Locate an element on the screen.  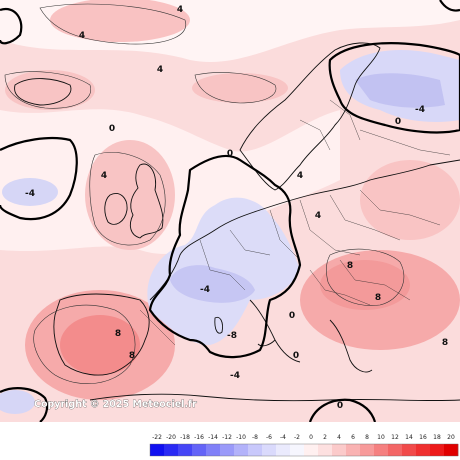
zero-contour-southwest is located at coordinates (24, 404).